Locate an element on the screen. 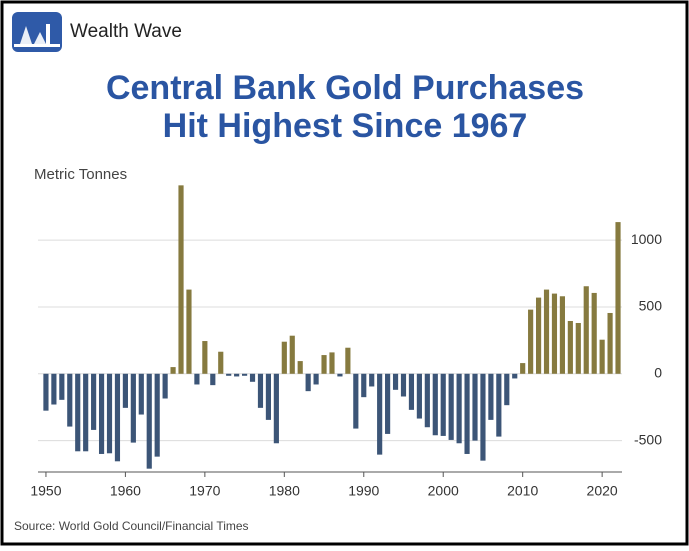  y-tick-label: 0 is located at coordinates (658, 372).